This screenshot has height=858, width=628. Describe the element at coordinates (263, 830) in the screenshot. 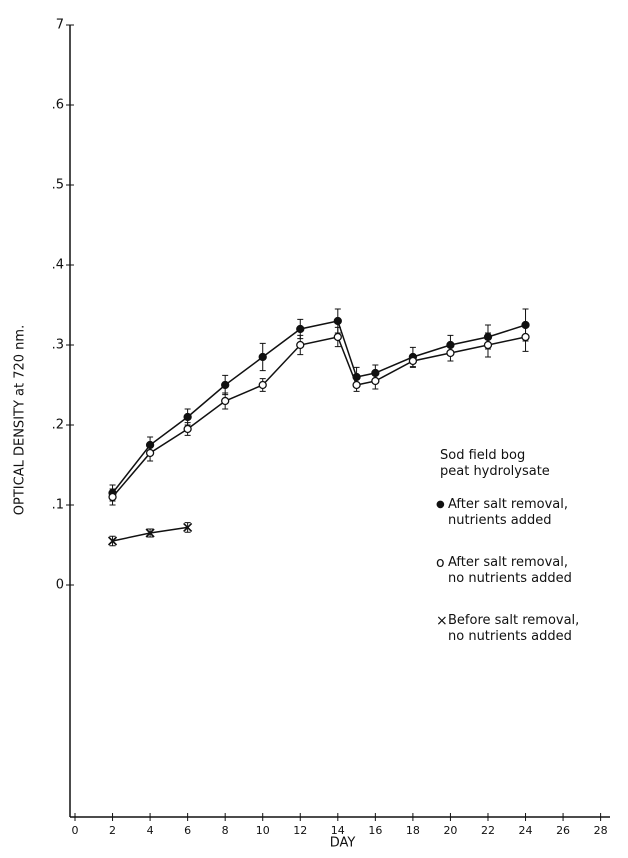

I see `x-tick-label: 10` at that location.